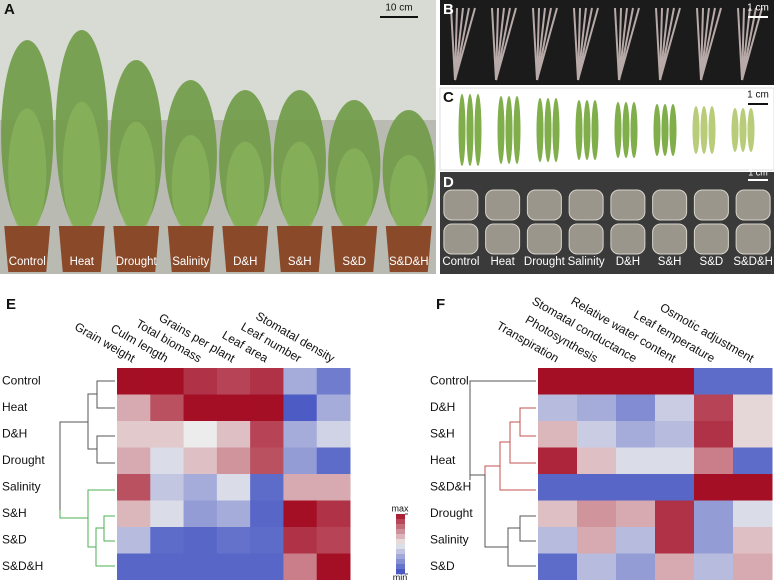 The image size is (774, 580). Describe the element at coordinates (502, 262) in the screenshot. I see `sample-label: Heat` at that location.